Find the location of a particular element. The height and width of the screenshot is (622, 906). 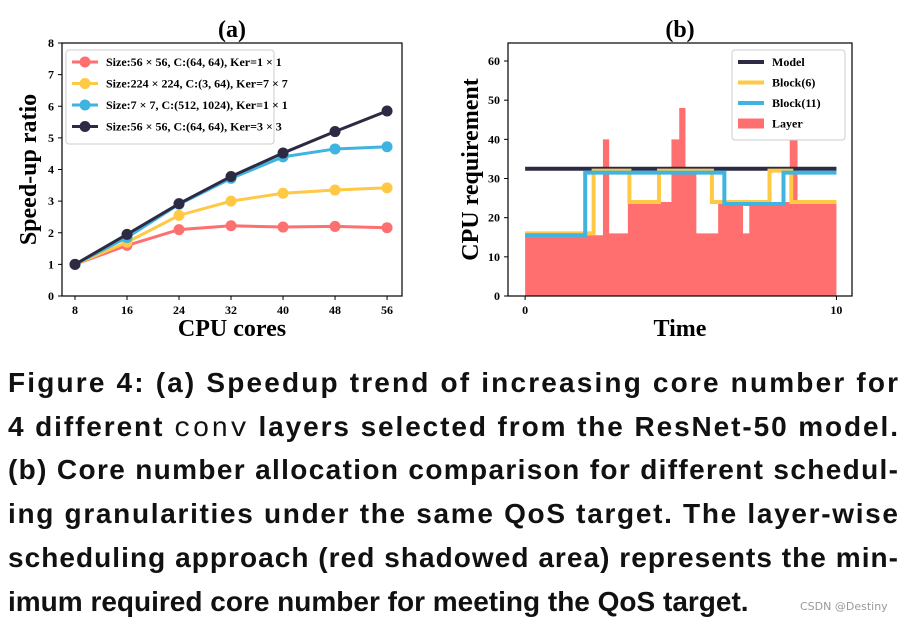

chart-title: (a) is located at coordinates (232, 30).